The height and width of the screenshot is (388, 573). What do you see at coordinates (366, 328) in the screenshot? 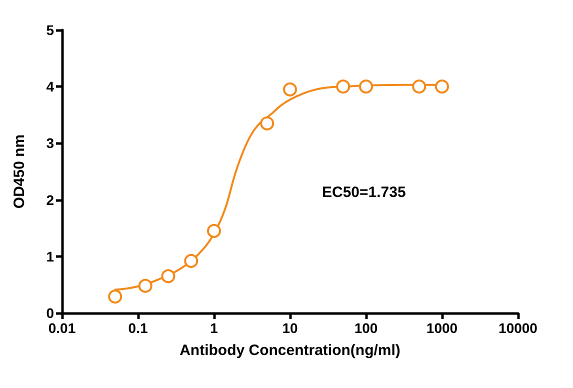
I see `x-tick-label: 100` at bounding box center [366, 328].